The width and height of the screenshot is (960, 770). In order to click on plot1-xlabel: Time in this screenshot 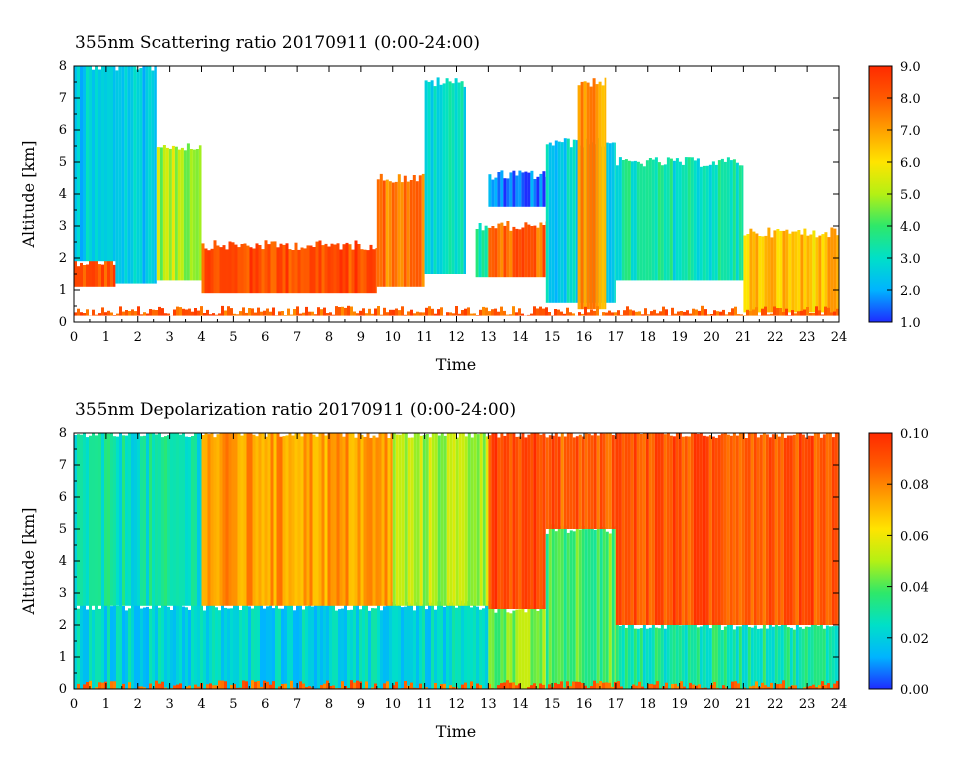, I will do `click(456, 364)`.